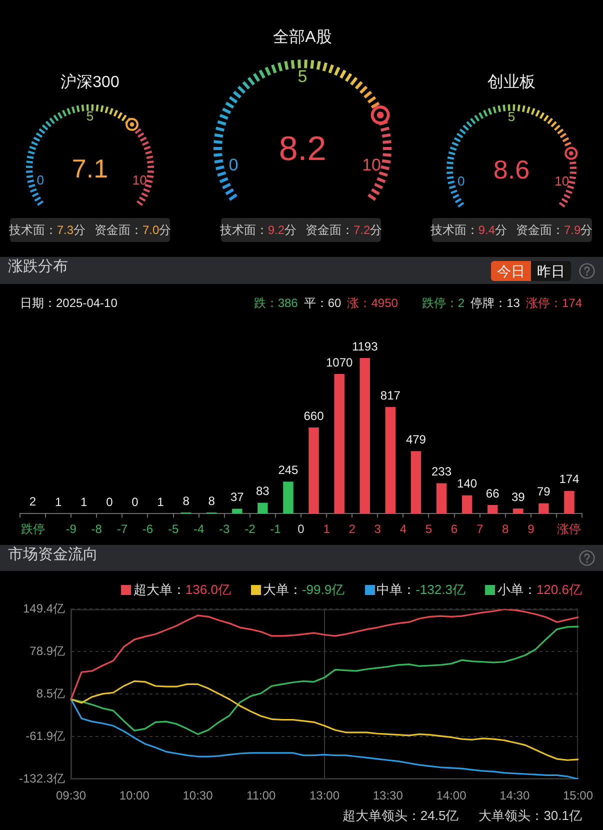 The height and width of the screenshot is (830, 603). What do you see at coordinates (258, 230) in the screenshot?
I see `text: 技术面：9.2分` at bounding box center [258, 230].